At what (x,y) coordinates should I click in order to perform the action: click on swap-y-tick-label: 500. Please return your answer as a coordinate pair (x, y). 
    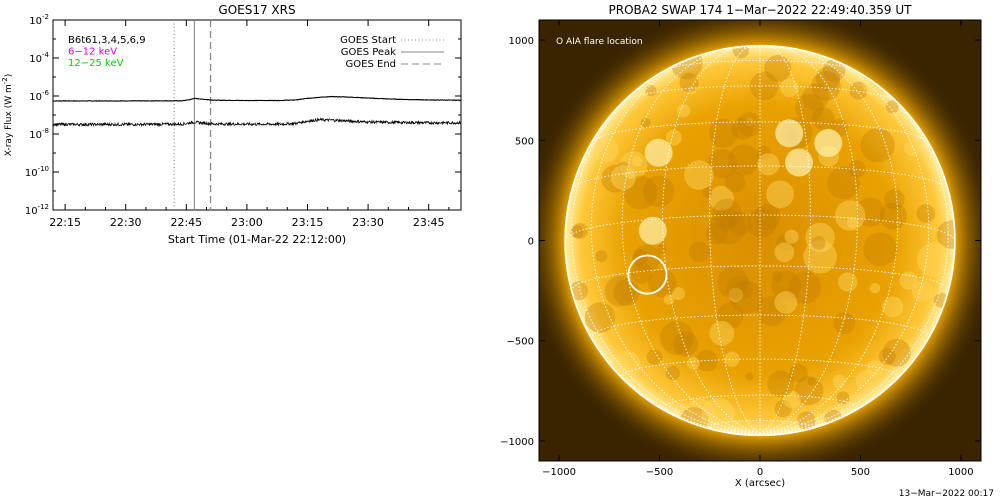
    Looking at the image, I should click on (524, 141).